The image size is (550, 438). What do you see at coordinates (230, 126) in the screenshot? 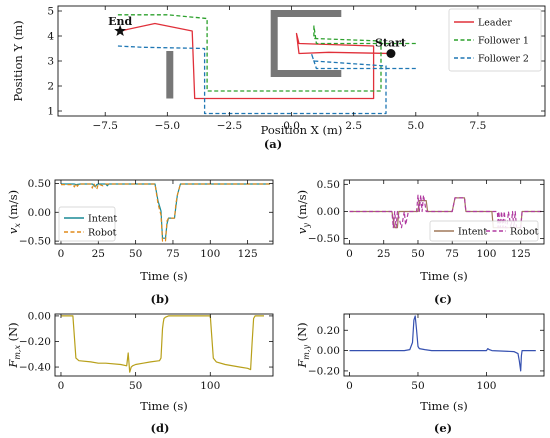
I see `x-tick-label: −2.5` at bounding box center [230, 126].